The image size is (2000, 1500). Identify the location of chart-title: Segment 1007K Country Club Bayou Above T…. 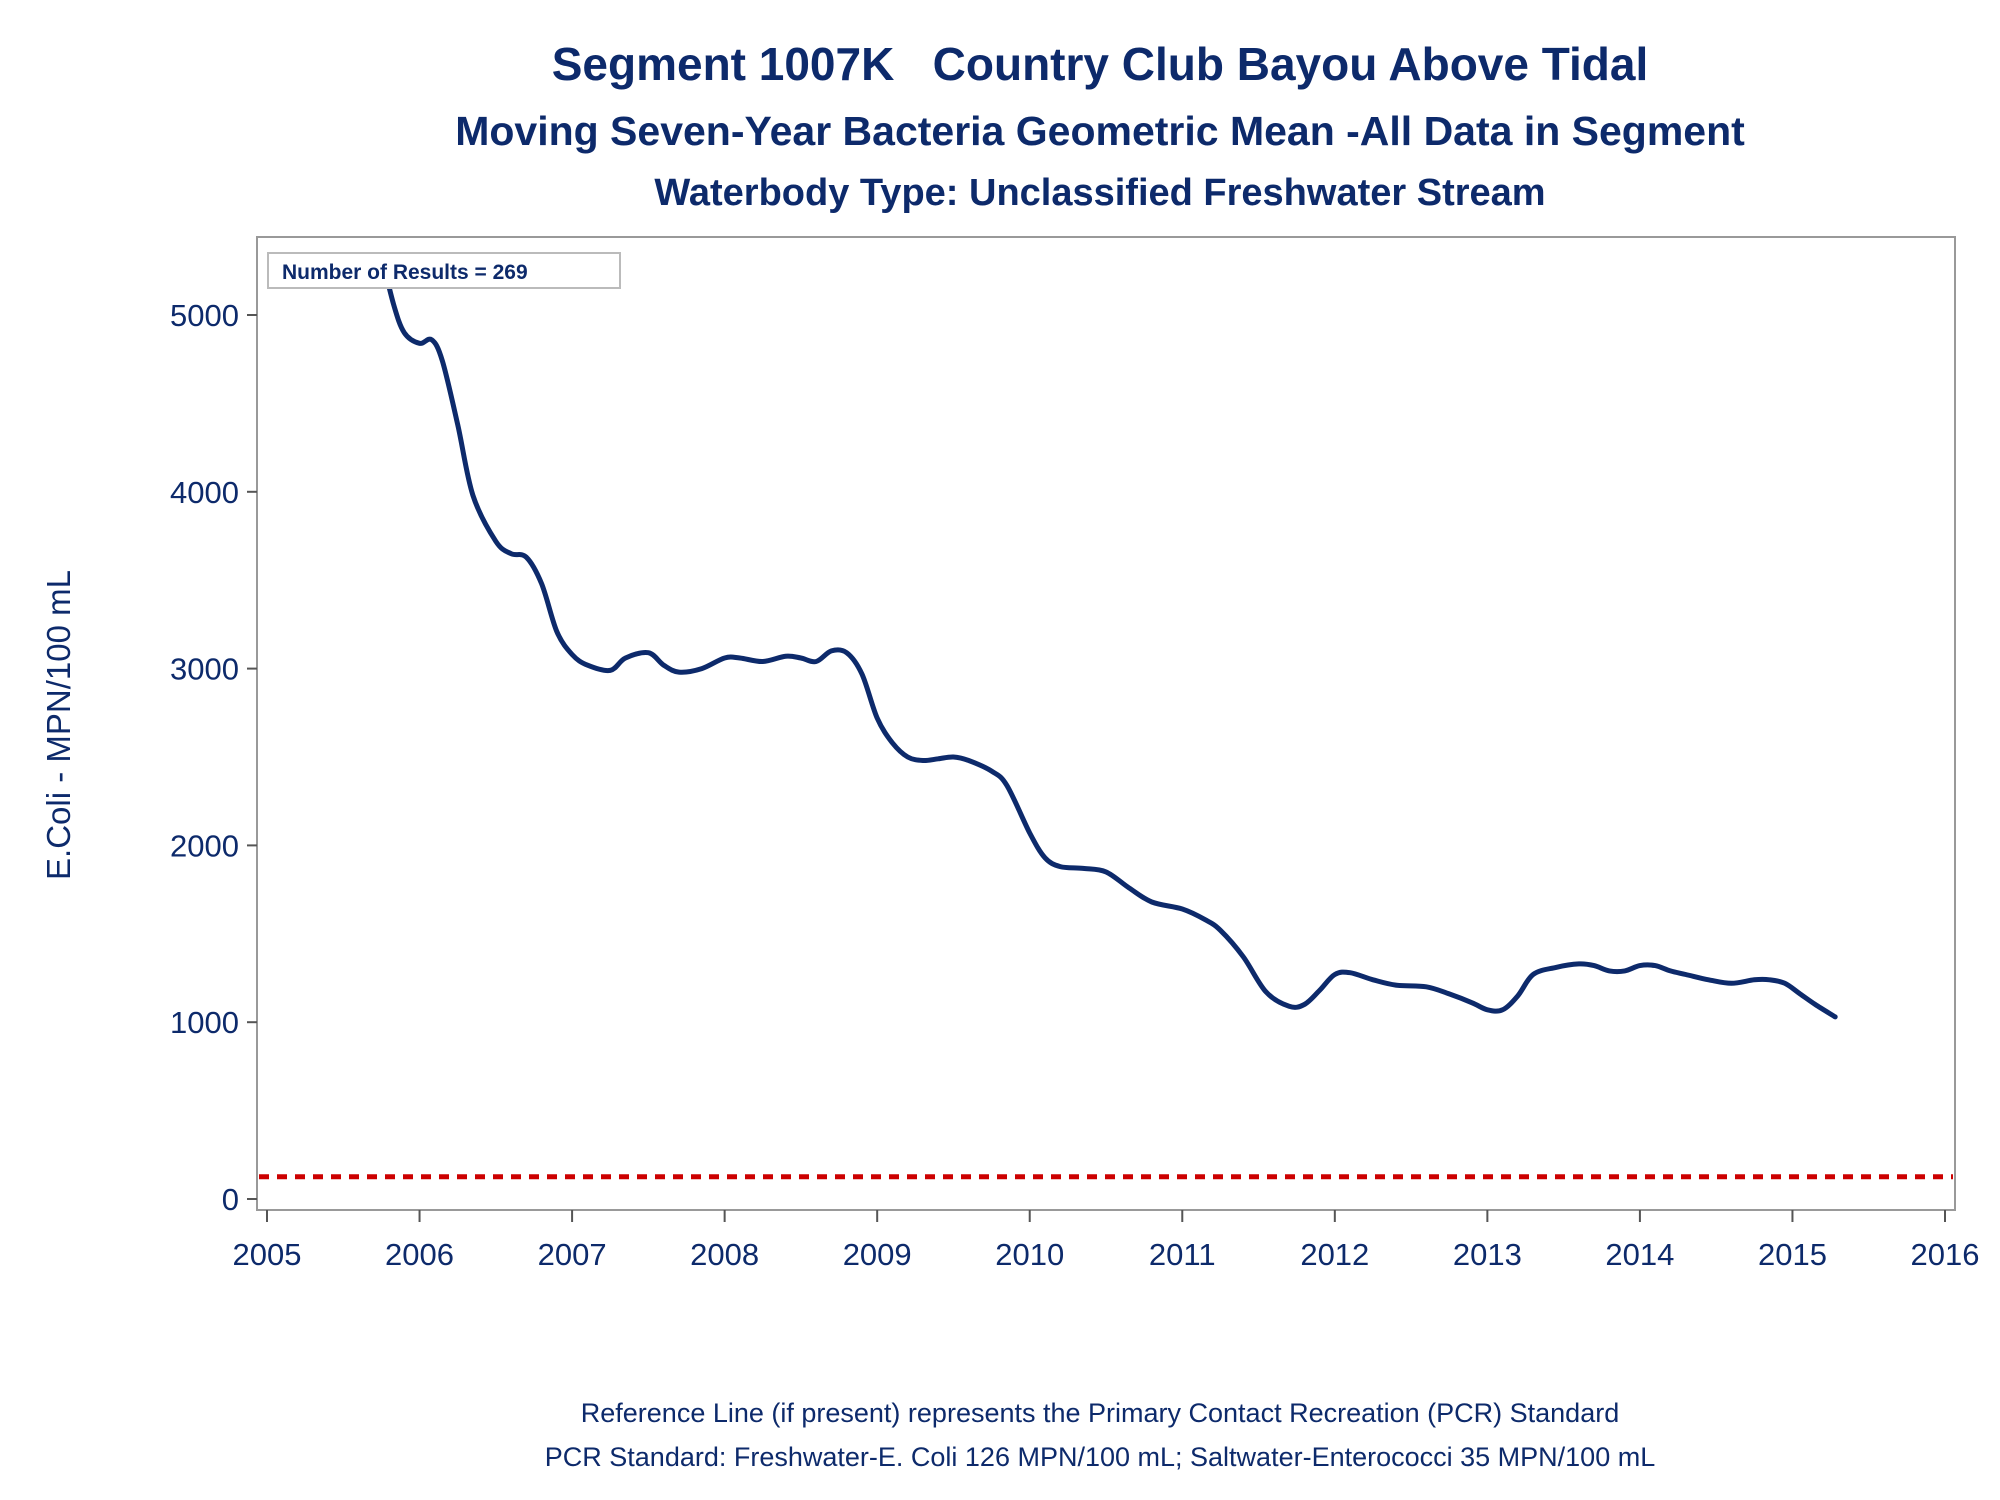
(1100, 64).